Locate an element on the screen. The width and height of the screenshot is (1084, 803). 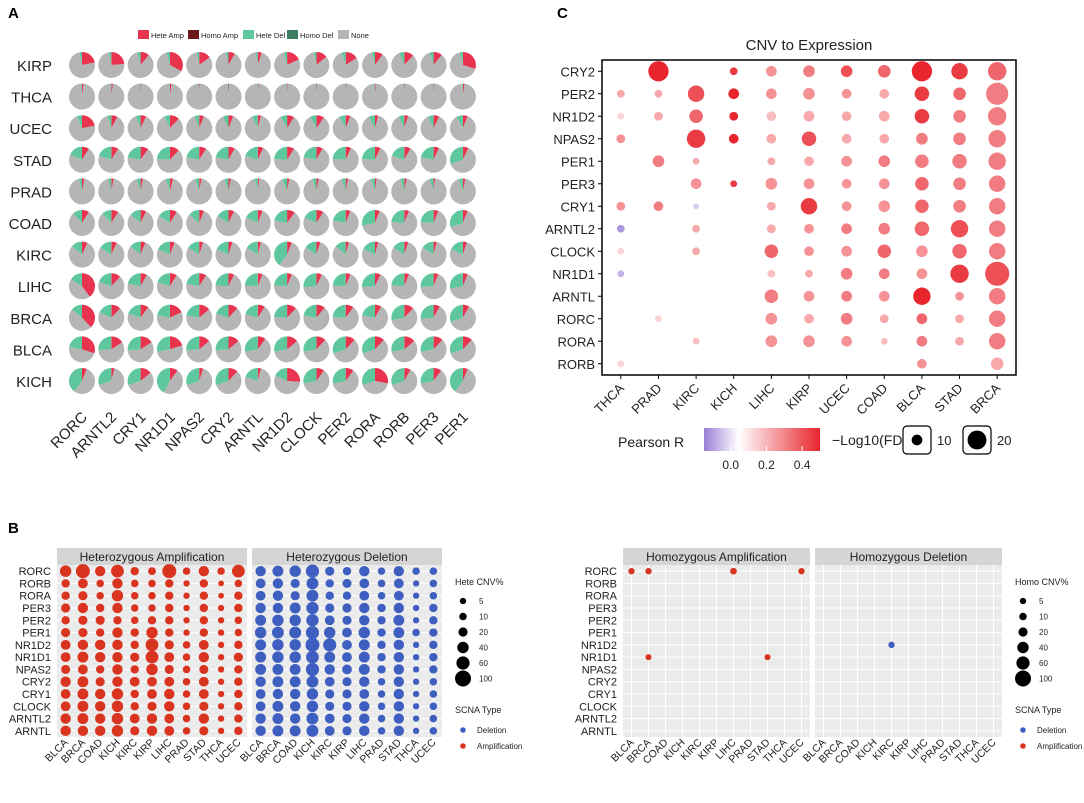
row-label: NPAS2 is located at coordinates (33, 670).